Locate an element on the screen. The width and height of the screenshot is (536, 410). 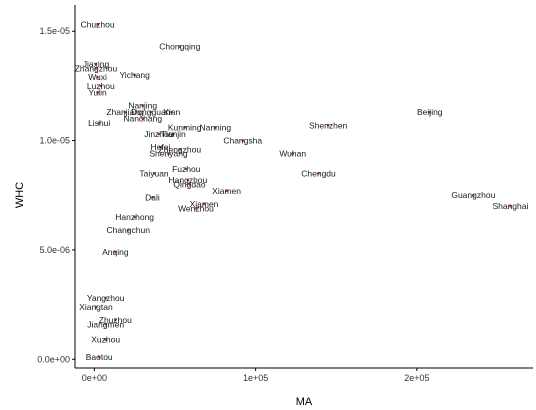
y-tick-label: 1.5e-05 is located at coordinates (54, 31).